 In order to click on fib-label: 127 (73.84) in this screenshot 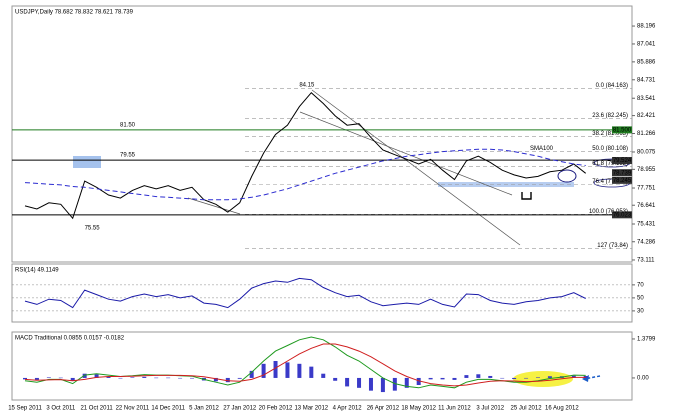, I will do `click(612, 246)`.